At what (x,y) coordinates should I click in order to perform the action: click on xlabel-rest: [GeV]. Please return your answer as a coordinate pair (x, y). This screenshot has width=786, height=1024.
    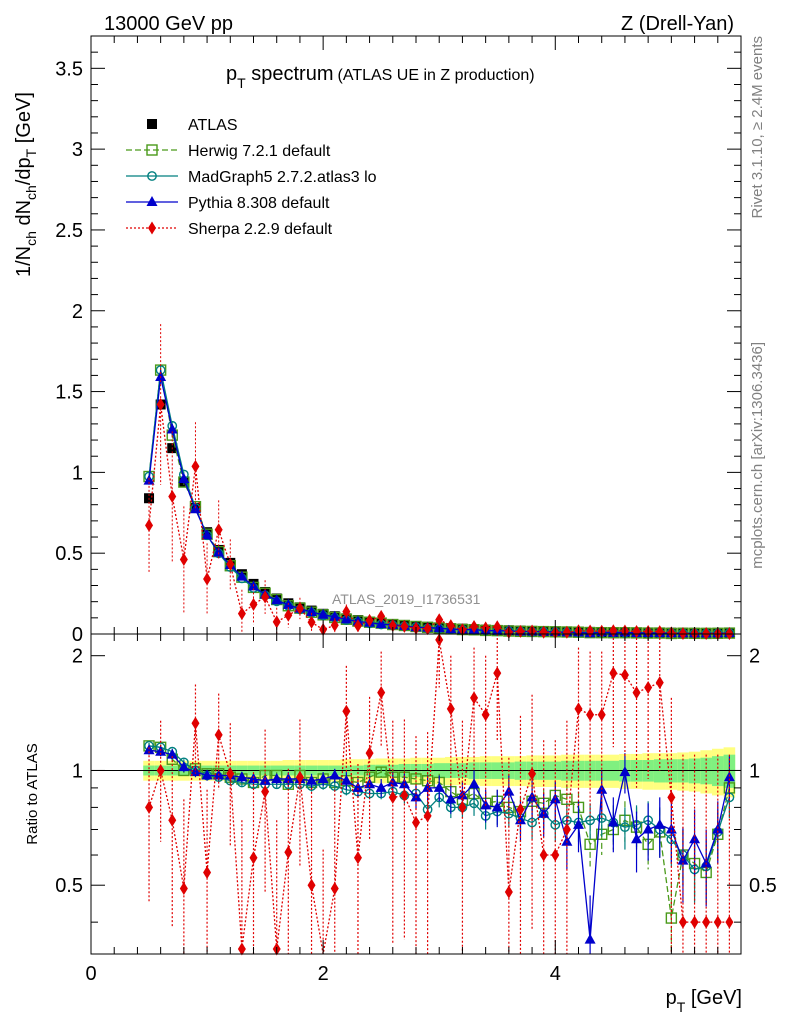
    Looking at the image, I should click on (713, 998).